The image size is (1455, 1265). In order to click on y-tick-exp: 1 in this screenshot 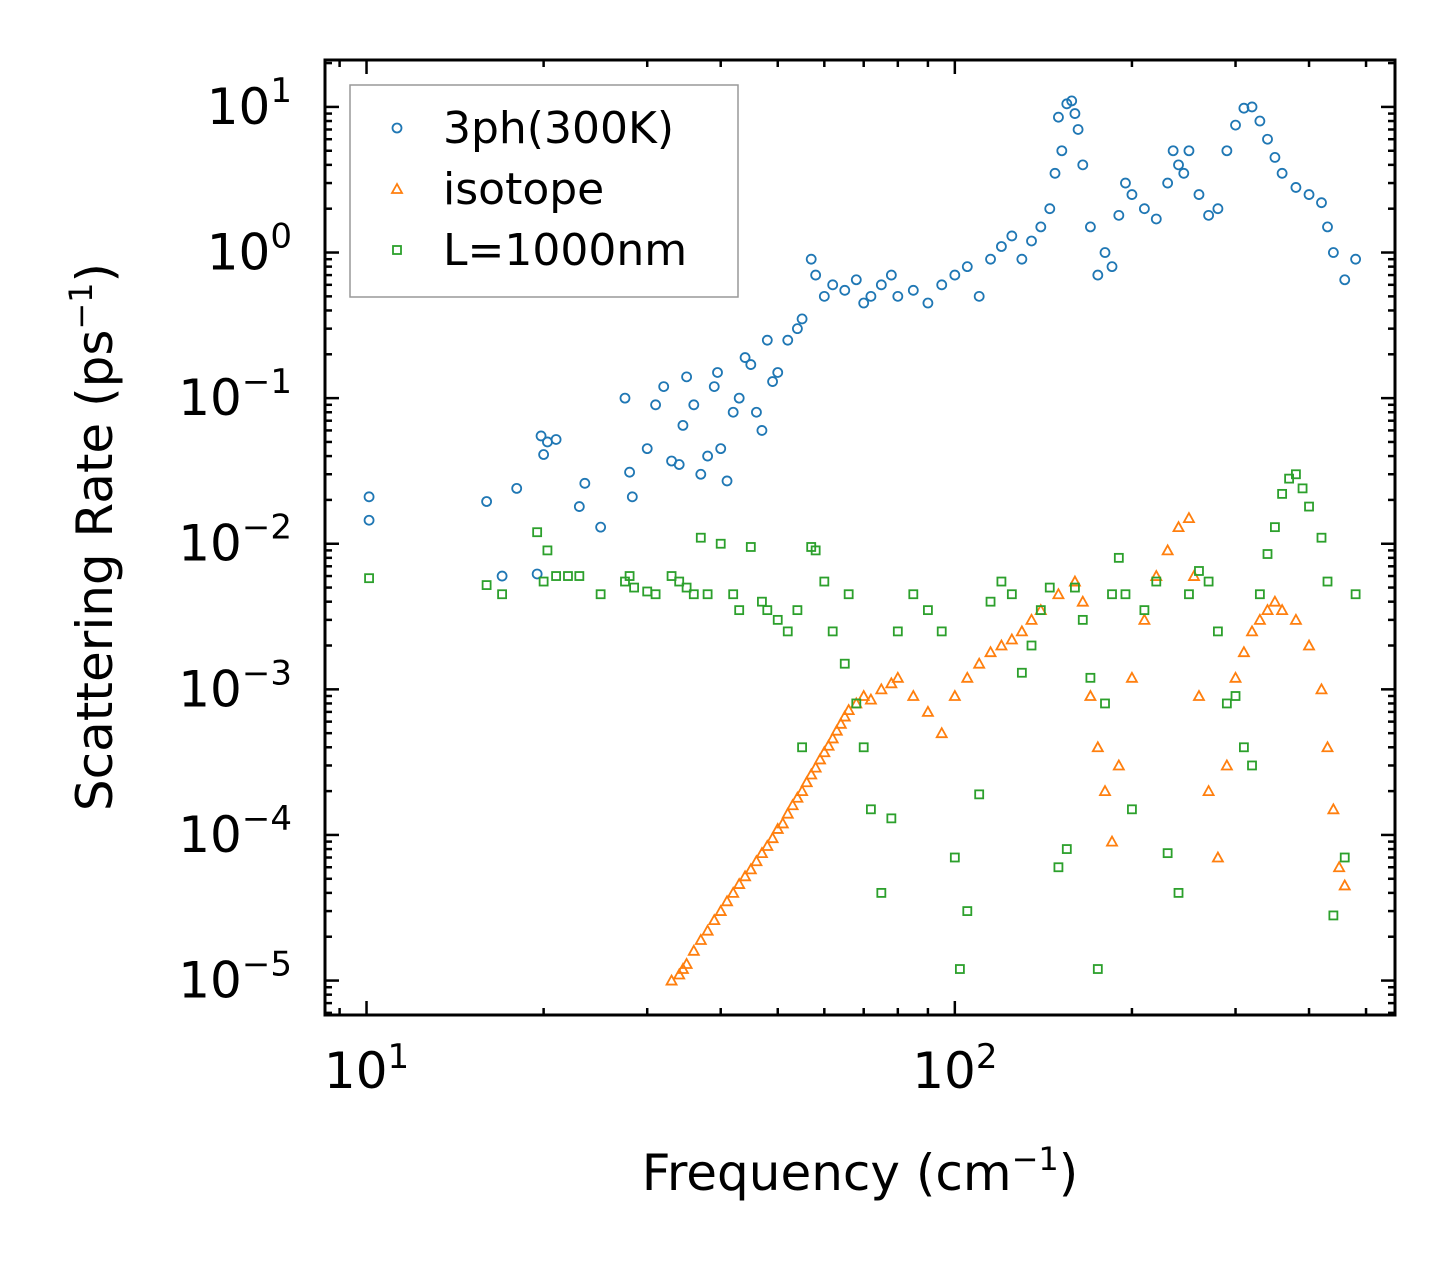, I will do `click(281, 91)`.